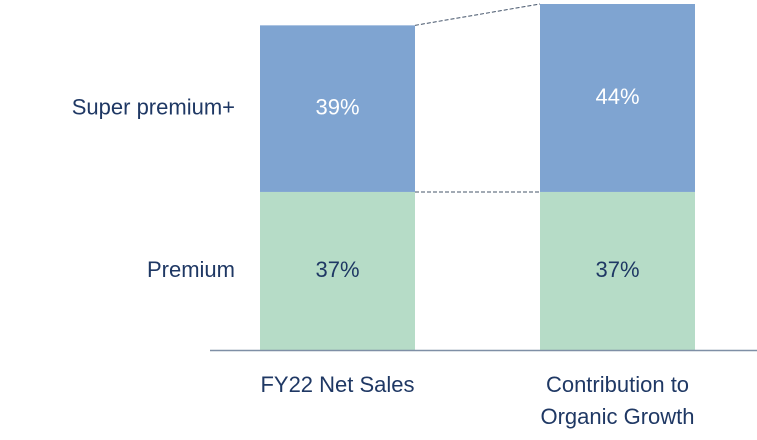 The image size is (757, 440). Describe the element at coordinates (153, 106) in the screenshot. I see `series-label: Super premium+` at that location.